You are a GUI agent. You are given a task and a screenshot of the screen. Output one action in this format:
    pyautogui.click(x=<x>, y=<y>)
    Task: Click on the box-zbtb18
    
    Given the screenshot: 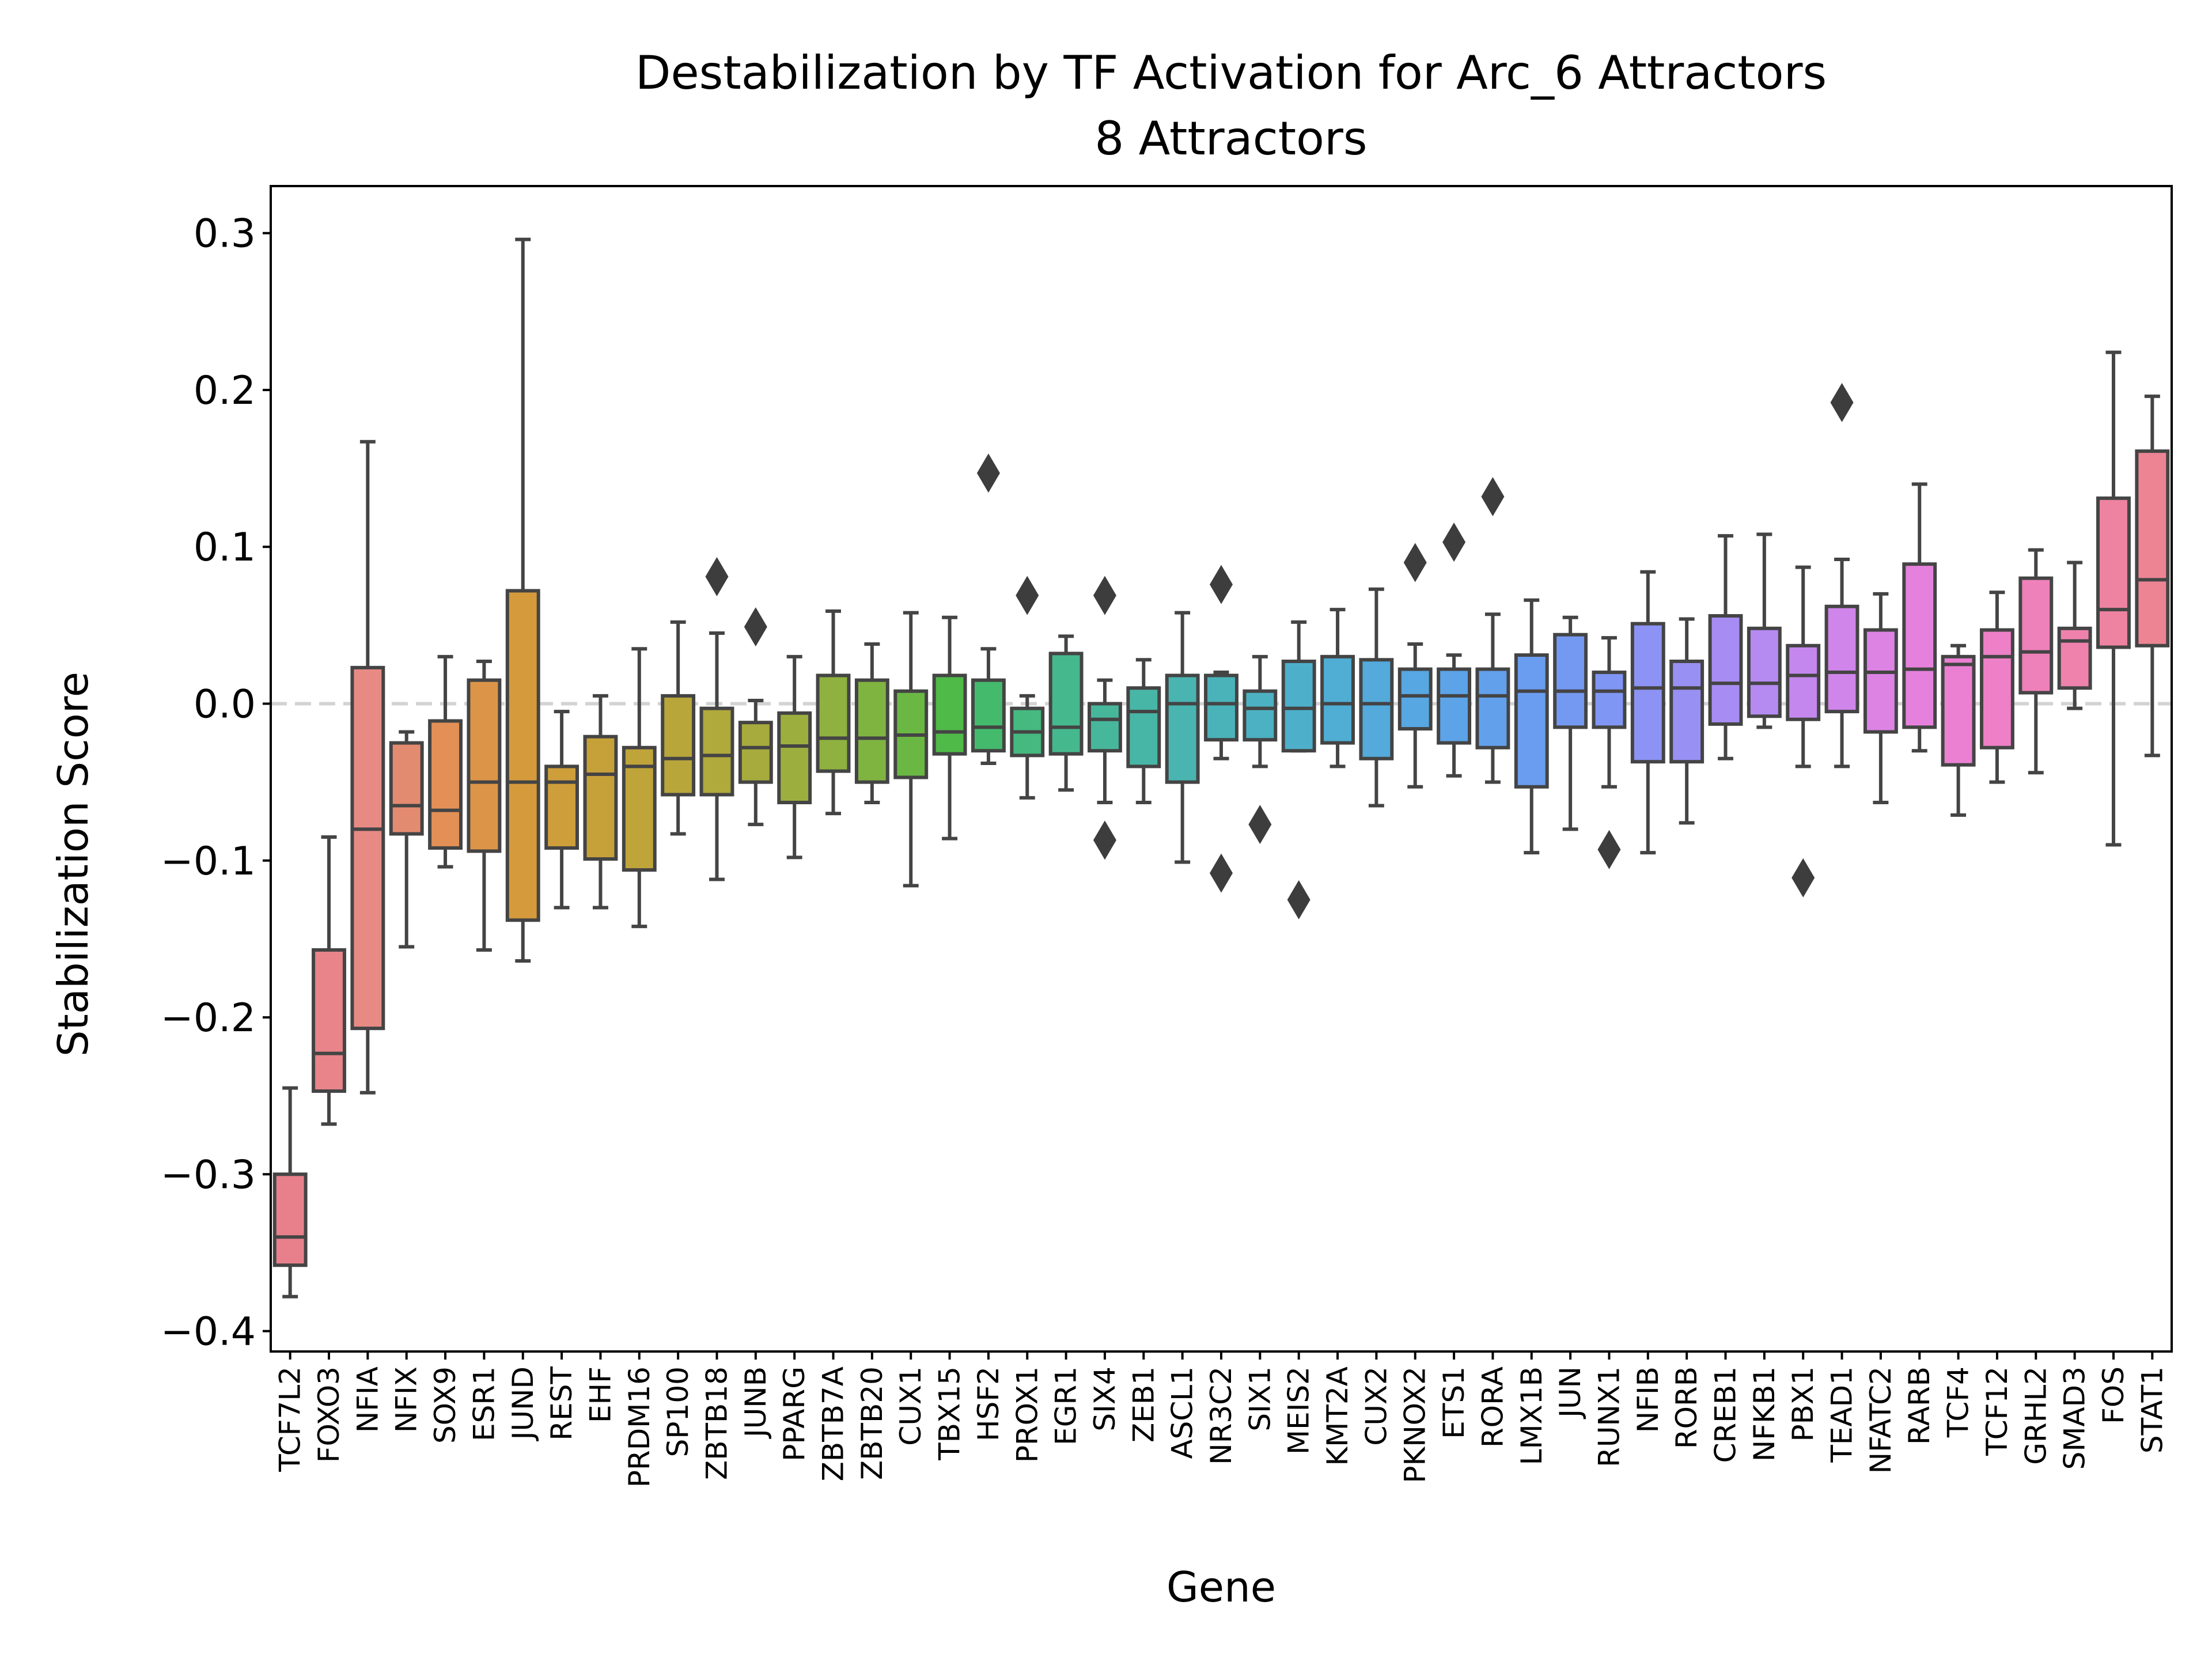 What is the action you would take?
    pyautogui.click(x=716, y=751)
    